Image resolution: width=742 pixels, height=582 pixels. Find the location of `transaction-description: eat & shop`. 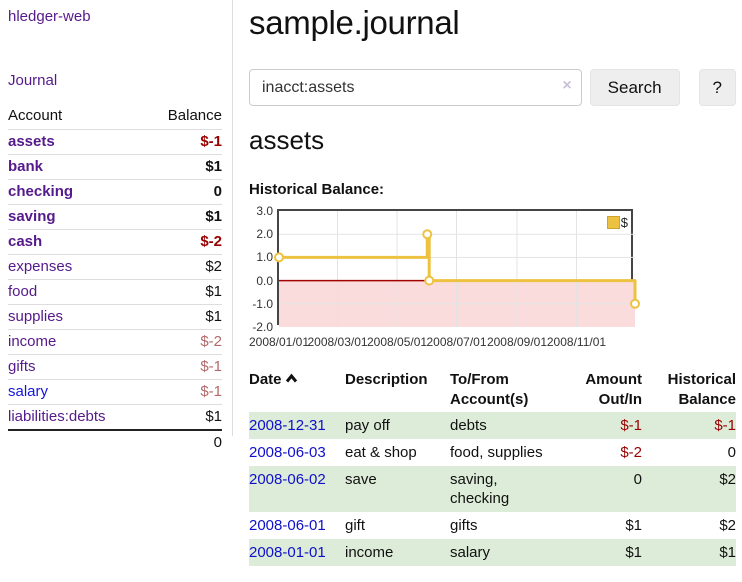

transaction-description: eat & shop is located at coordinates (381, 452).